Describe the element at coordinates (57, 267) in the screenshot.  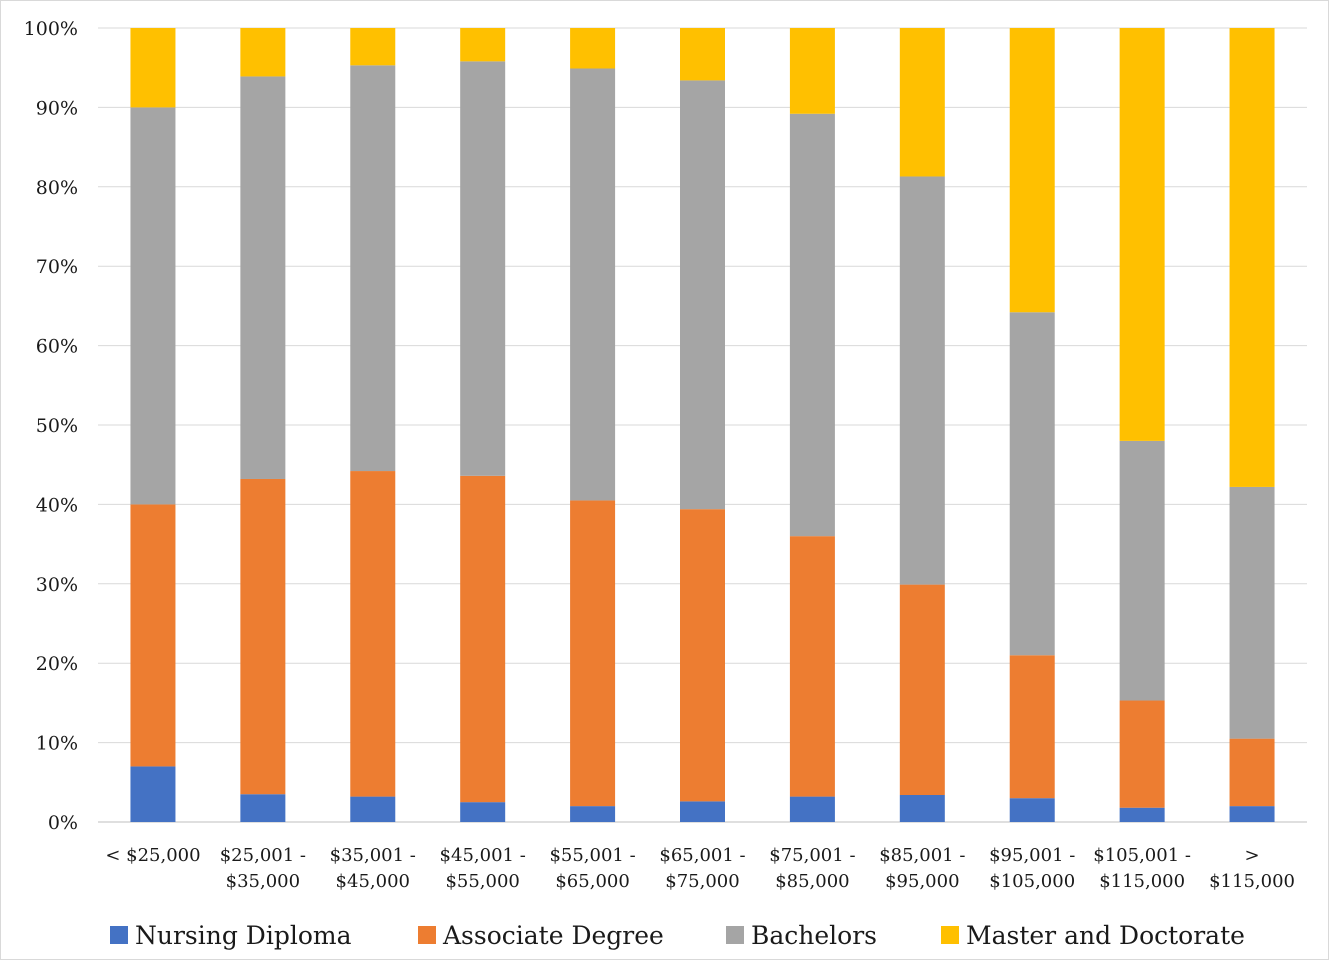
I see `y-tick-label: 70%` at that location.